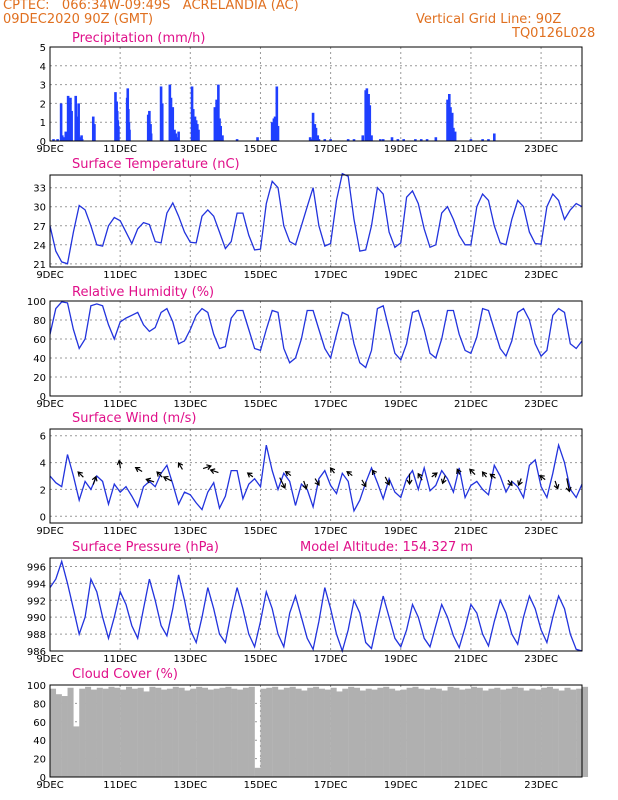  Describe the element at coordinates (43, 86) in the screenshot. I see `y-tick-label: 3` at that location.